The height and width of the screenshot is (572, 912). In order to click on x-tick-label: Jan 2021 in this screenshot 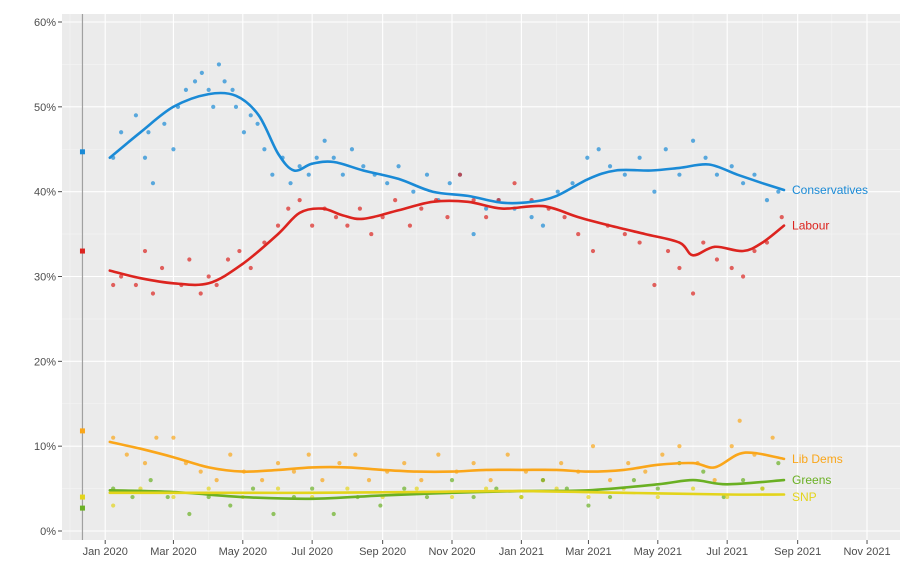, I will do `click(521, 552)`.